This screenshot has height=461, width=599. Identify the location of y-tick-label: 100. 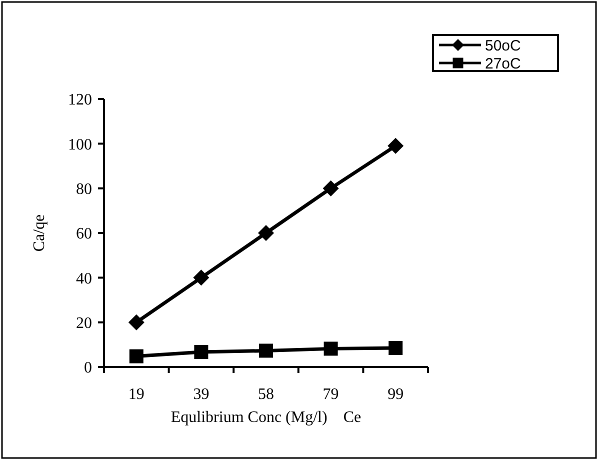
(80, 145).